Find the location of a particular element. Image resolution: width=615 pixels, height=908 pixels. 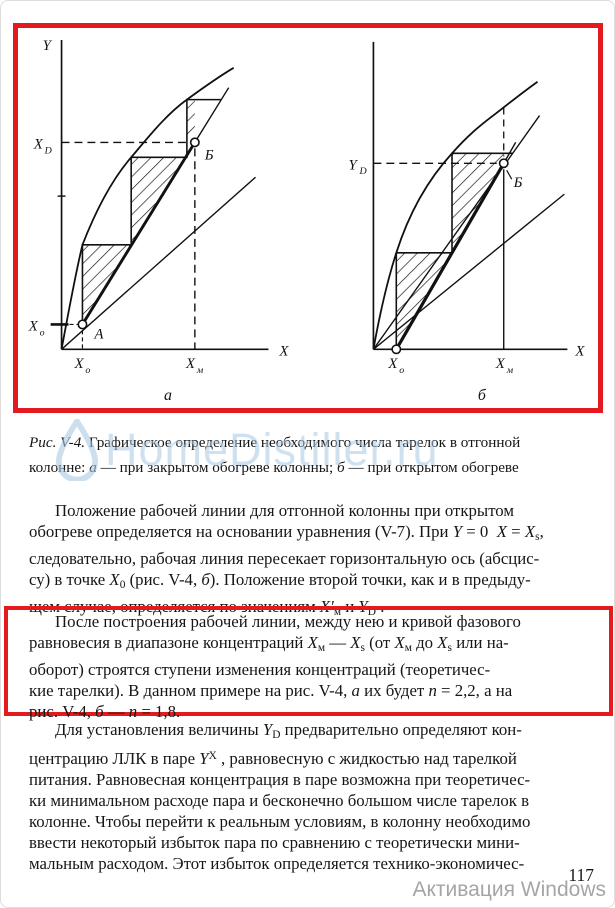

yd-label-sub: D is located at coordinates (362, 171).